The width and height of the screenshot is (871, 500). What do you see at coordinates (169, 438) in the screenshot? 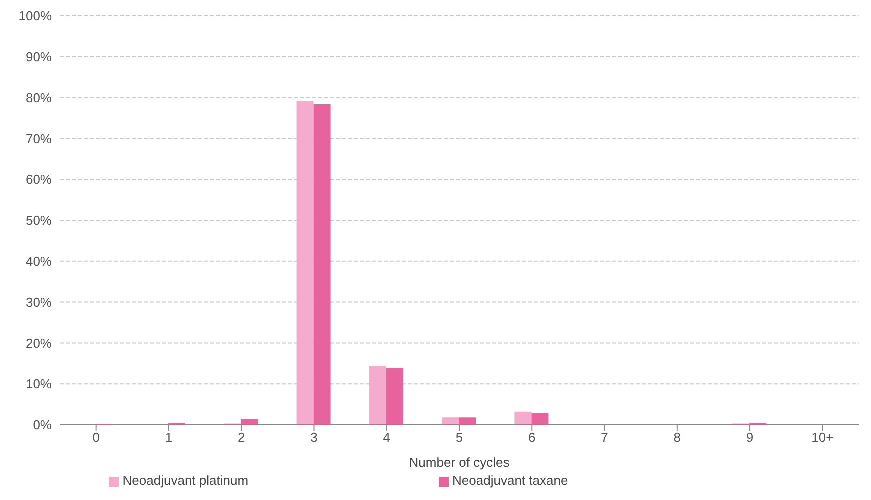
I see `x-tick-label: 1` at bounding box center [169, 438].